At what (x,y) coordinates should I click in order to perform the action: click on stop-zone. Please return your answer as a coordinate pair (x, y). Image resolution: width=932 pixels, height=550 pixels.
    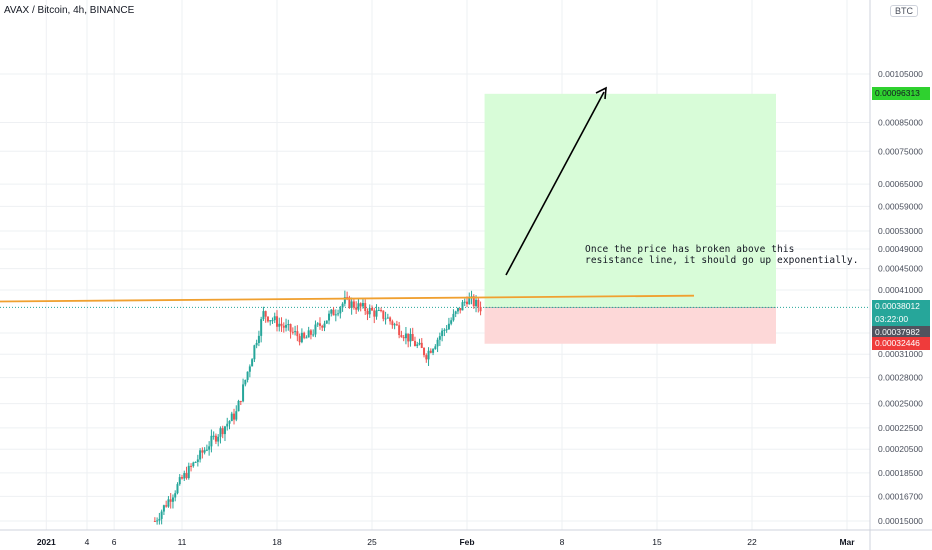
    Looking at the image, I should click on (630, 325).